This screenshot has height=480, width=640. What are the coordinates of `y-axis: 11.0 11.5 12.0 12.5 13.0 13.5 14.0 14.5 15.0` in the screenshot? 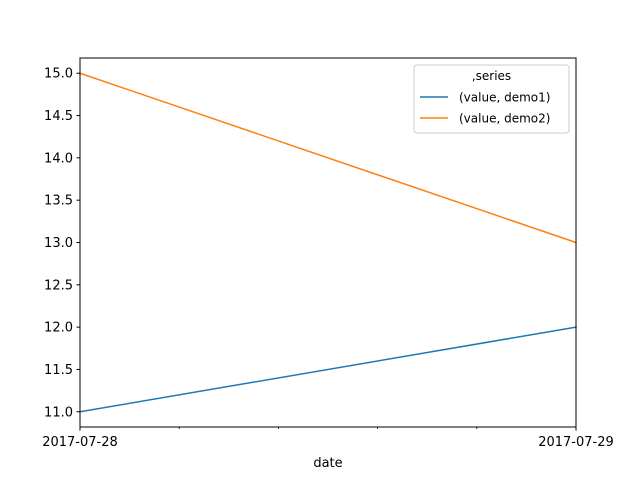 It's located at (62, 243).